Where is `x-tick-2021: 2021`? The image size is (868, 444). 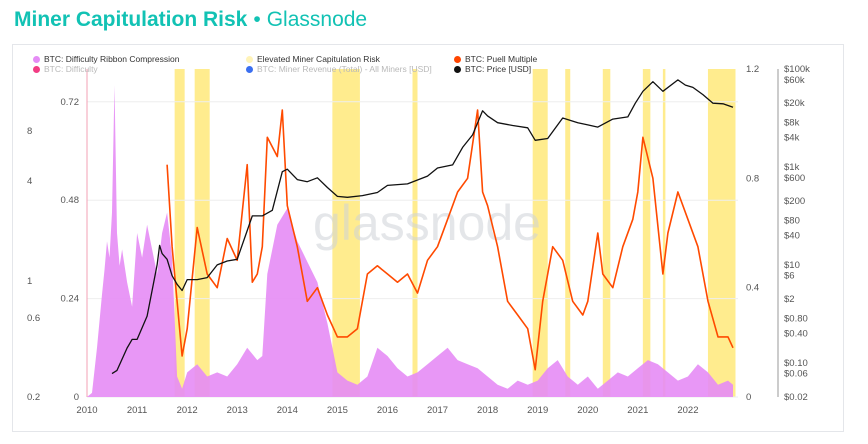 x-tick-2021: 2021 is located at coordinates (637, 410).